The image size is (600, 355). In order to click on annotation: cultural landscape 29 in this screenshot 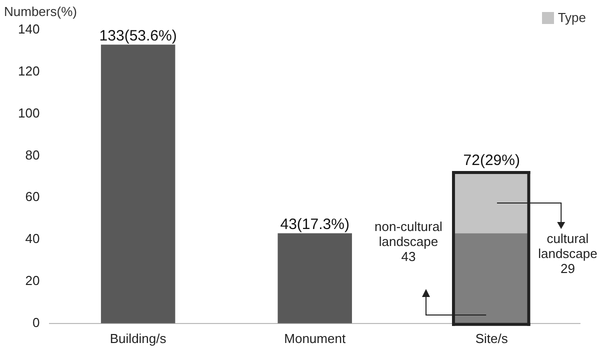, I will do `click(567, 253)`.